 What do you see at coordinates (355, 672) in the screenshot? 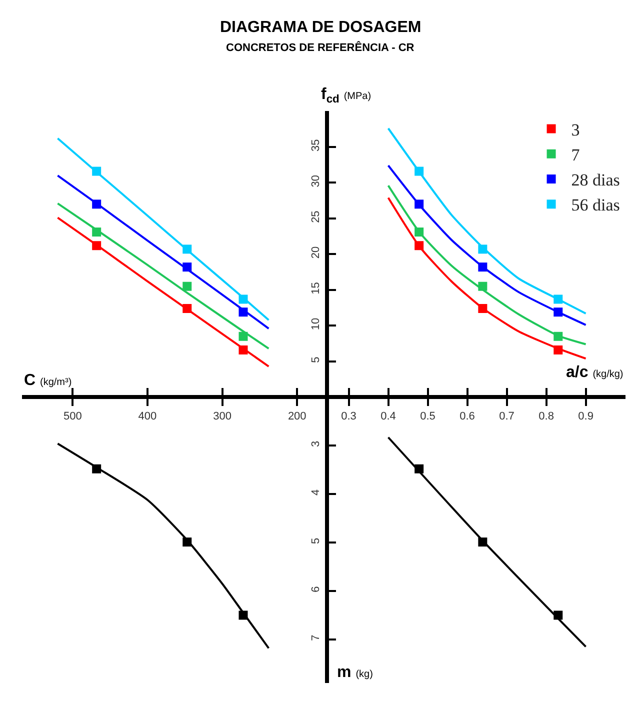
I see `y-axis-title: m (kg)` at bounding box center [355, 672].